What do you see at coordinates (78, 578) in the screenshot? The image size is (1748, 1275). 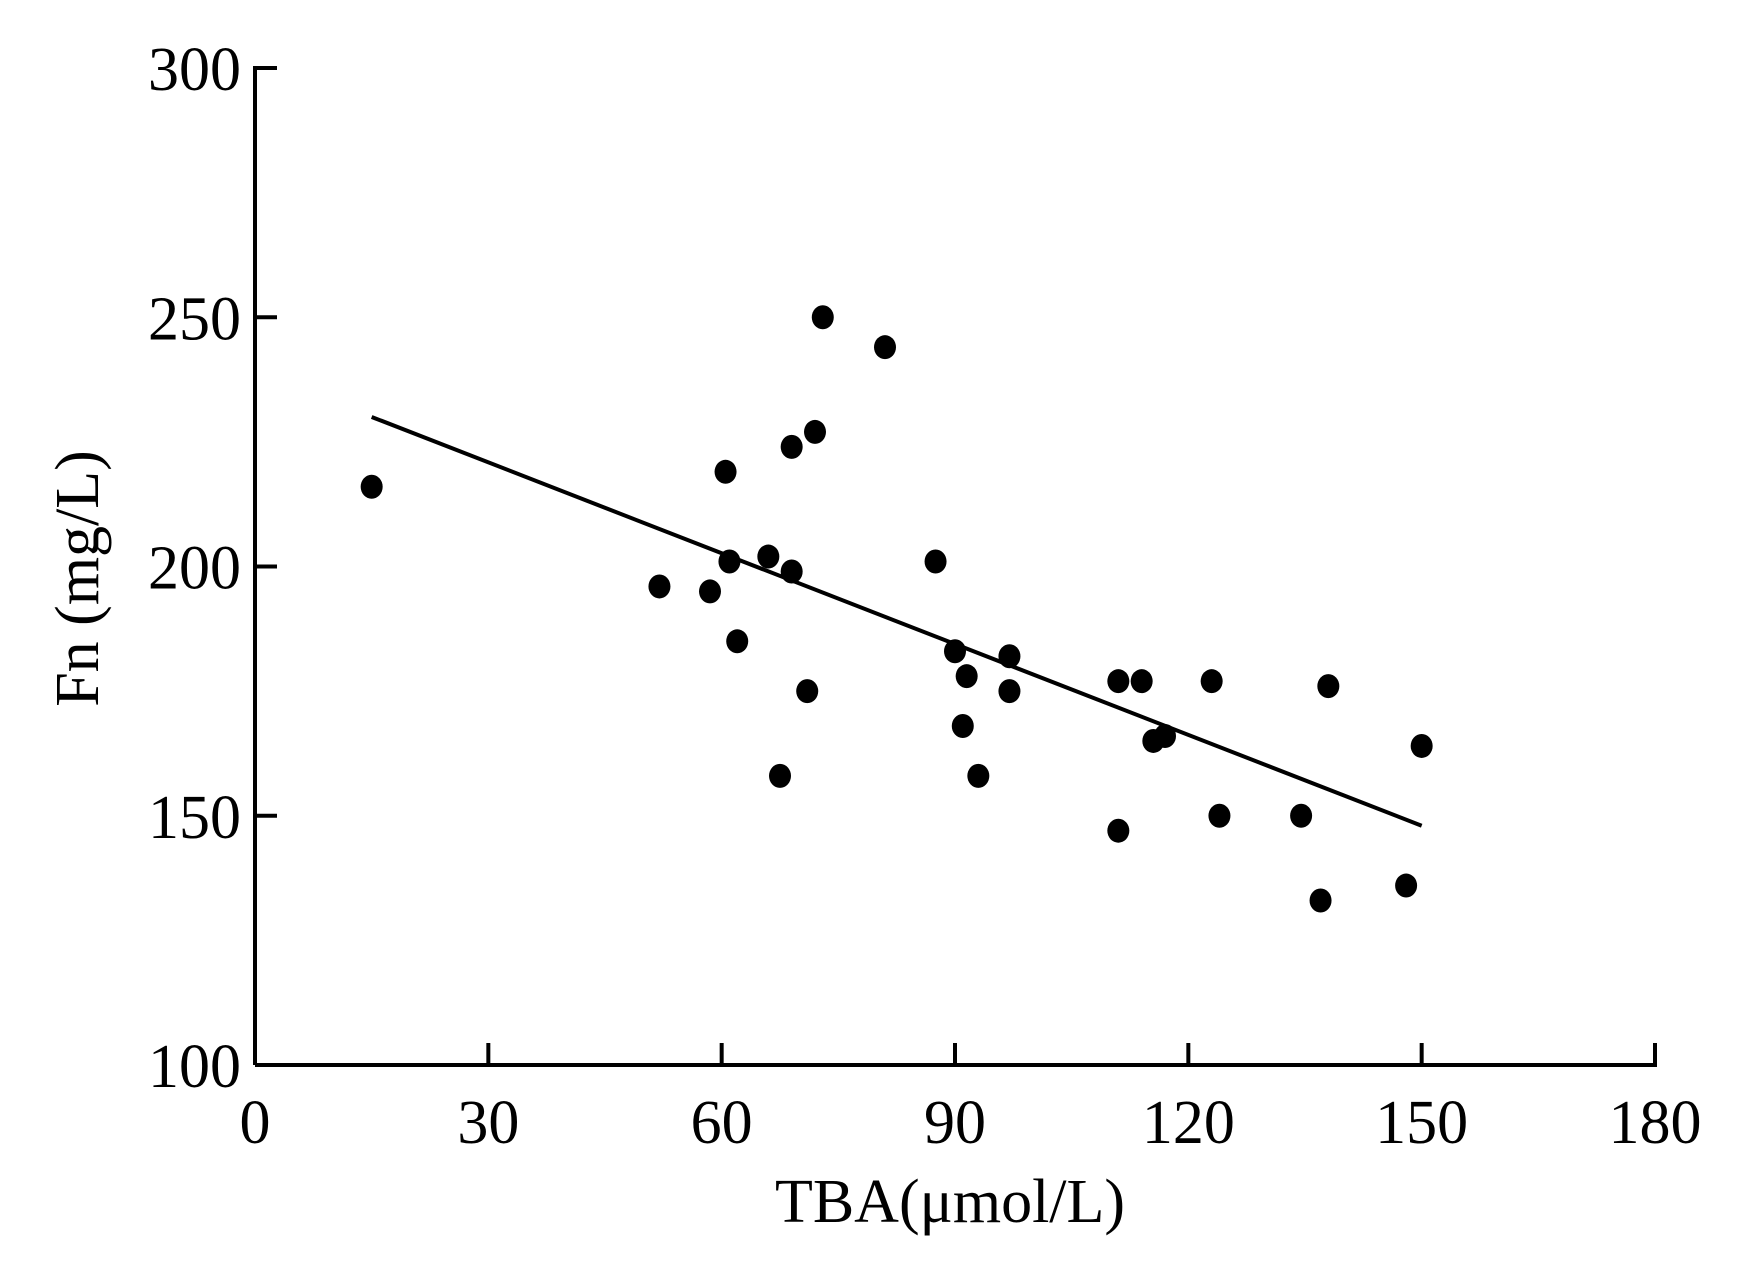 I see `y-axis-title: Fn (mg/L)` at bounding box center [78, 578].